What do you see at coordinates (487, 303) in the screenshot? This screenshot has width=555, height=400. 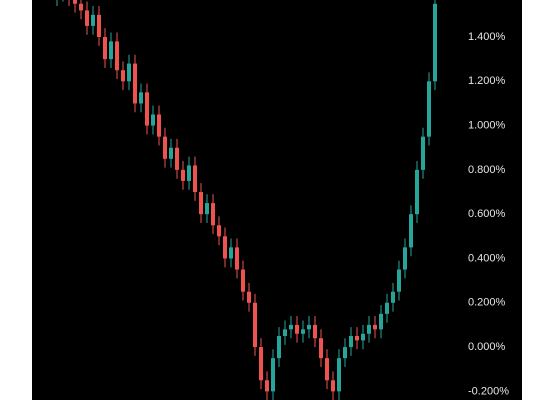 I see `y-tick-label: 0.200%` at bounding box center [487, 303].